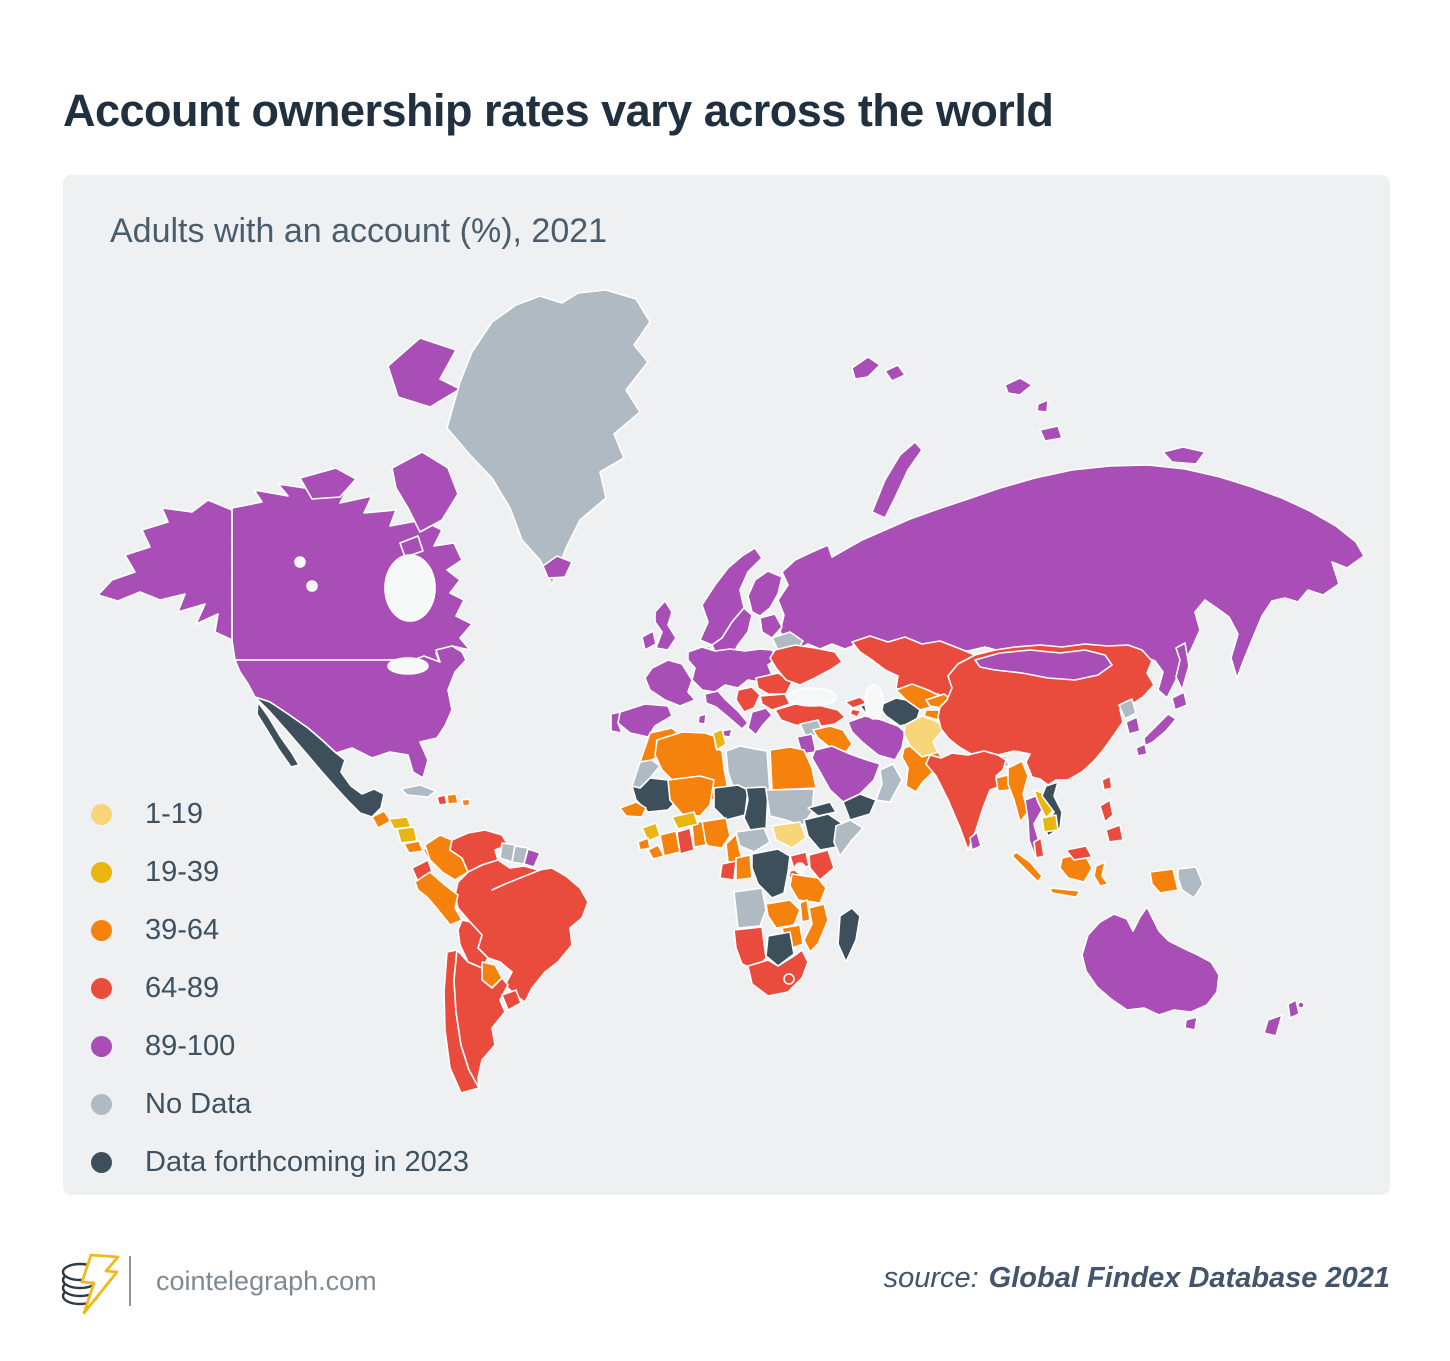  Describe the element at coordinates (280, 930) in the screenshot. I see `legend-item-39-64: 39-64` at that location.